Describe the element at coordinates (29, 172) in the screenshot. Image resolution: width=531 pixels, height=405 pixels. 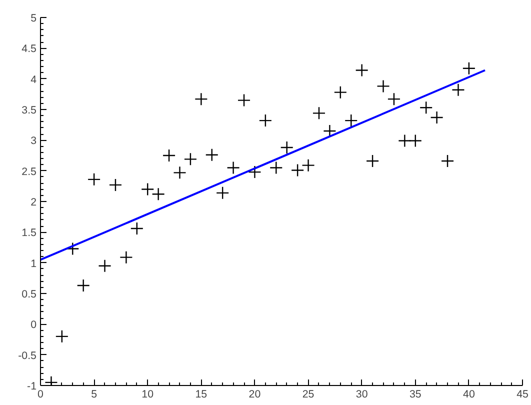
I see `y-tick-label: 2.5` at that location.